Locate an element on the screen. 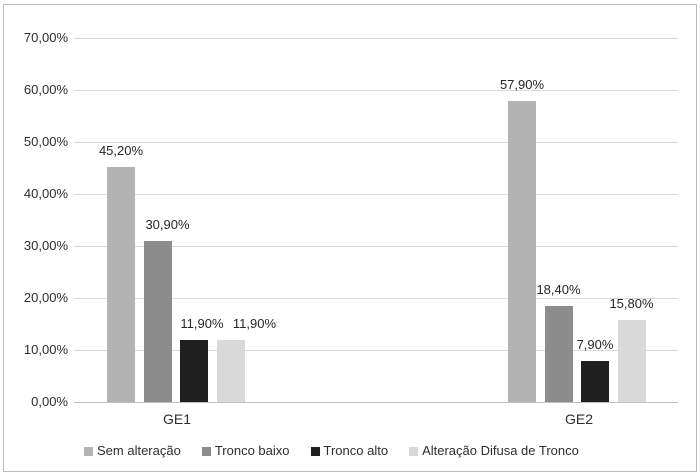 This screenshot has height=475, width=700. bar-value-label: 7,90% is located at coordinates (595, 344).